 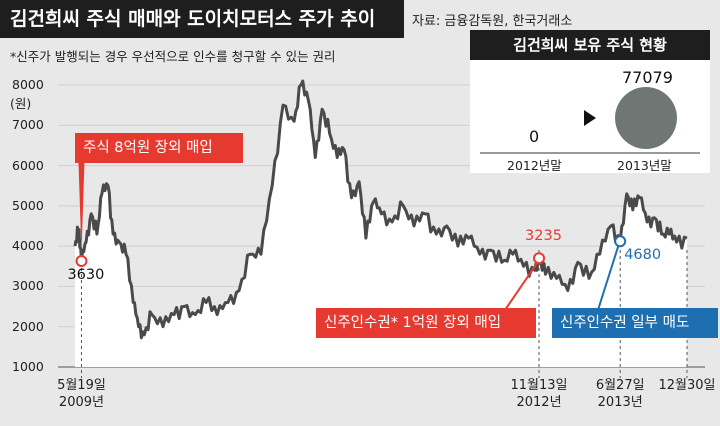 What do you see at coordinates (28, 366) in the screenshot?
I see `y-tick-label: 1000` at bounding box center [28, 366].